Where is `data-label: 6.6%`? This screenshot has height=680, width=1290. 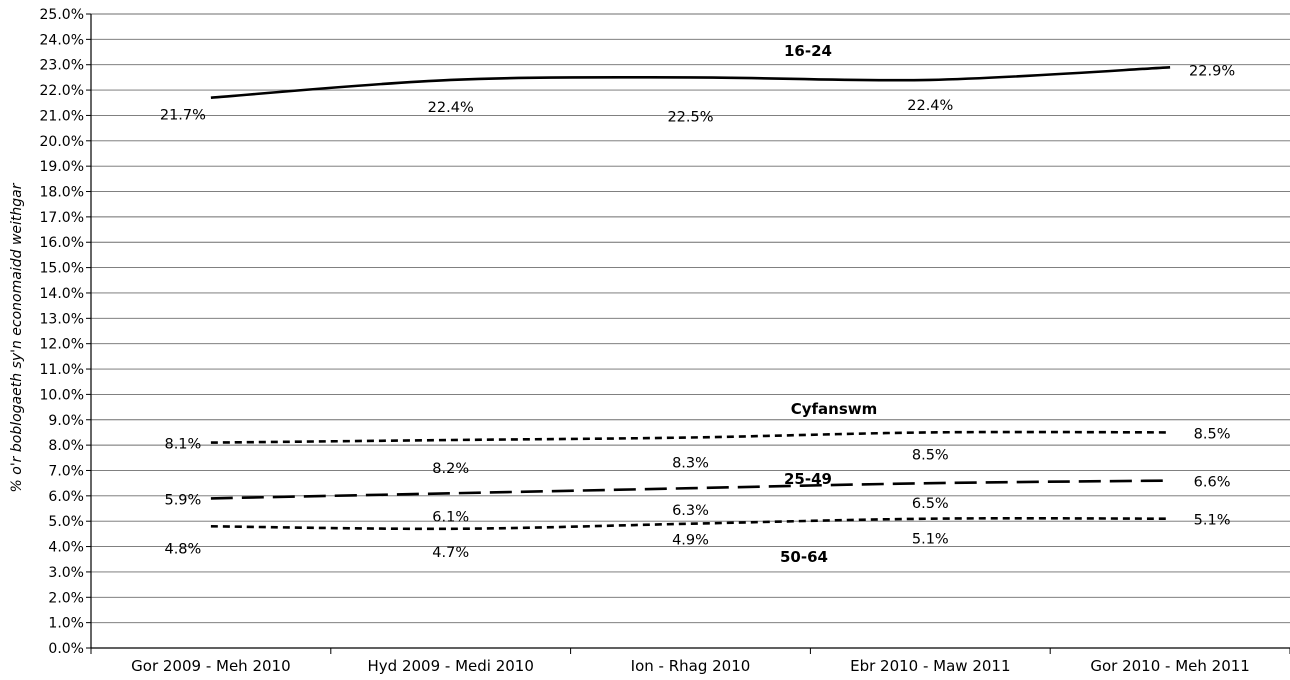
data-label: 6.6% is located at coordinates (1212, 483).